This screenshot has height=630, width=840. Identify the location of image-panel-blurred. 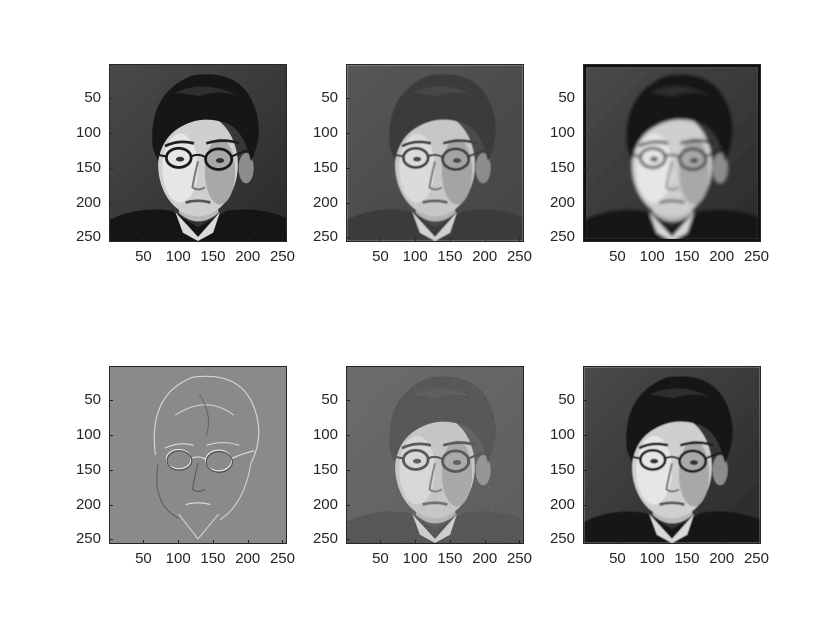
(672, 153).